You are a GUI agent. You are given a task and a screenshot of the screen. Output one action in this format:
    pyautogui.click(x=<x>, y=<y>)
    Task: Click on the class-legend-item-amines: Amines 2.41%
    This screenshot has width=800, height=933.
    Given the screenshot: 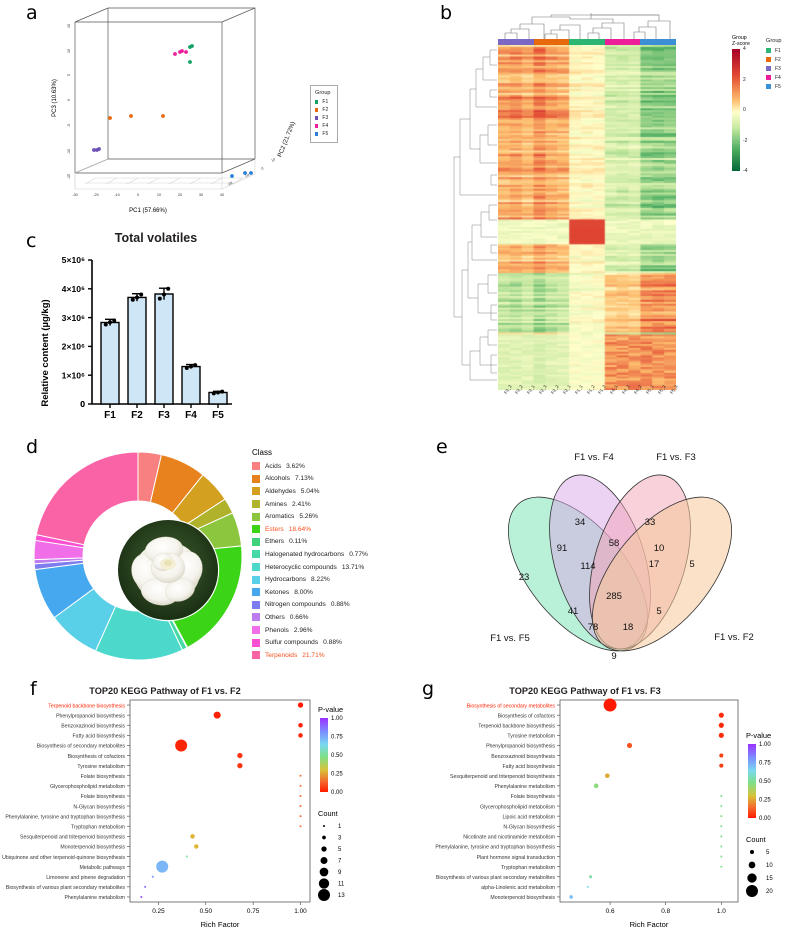 What is the action you would take?
    pyautogui.click(x=310, y=504)
    